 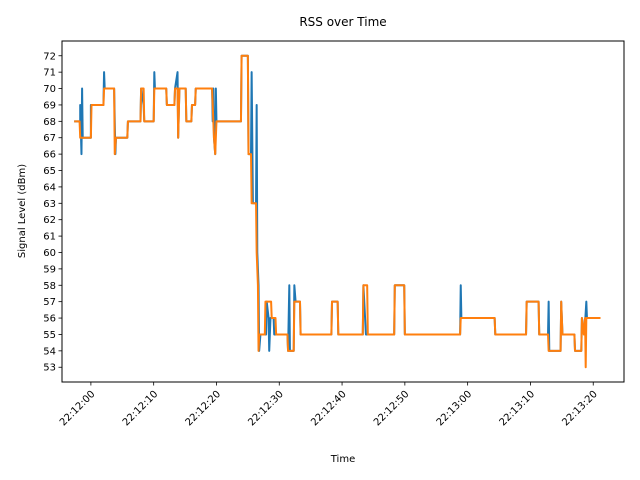 I want to click on x-tick-label: 22:13:00, so click(x=455, y=409).